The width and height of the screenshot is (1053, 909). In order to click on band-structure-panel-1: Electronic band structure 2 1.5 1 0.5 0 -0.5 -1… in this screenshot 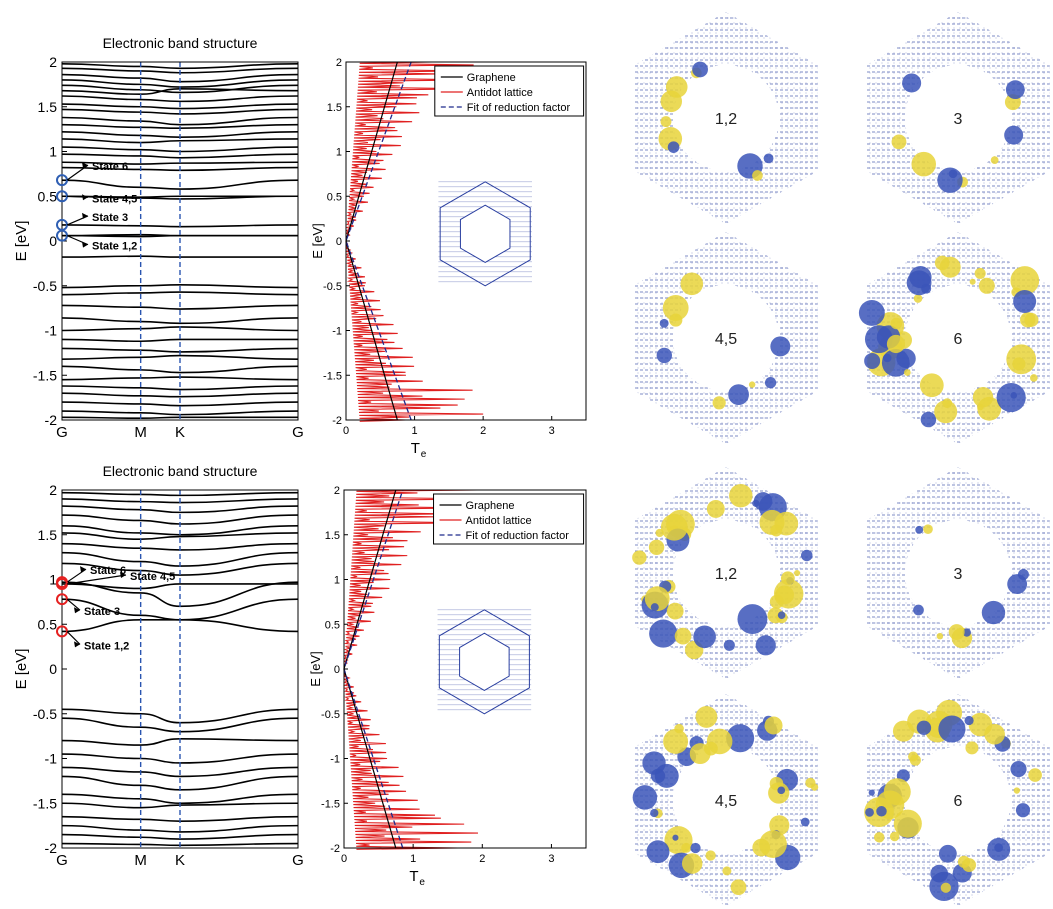, I will do `click(158, 666)`.